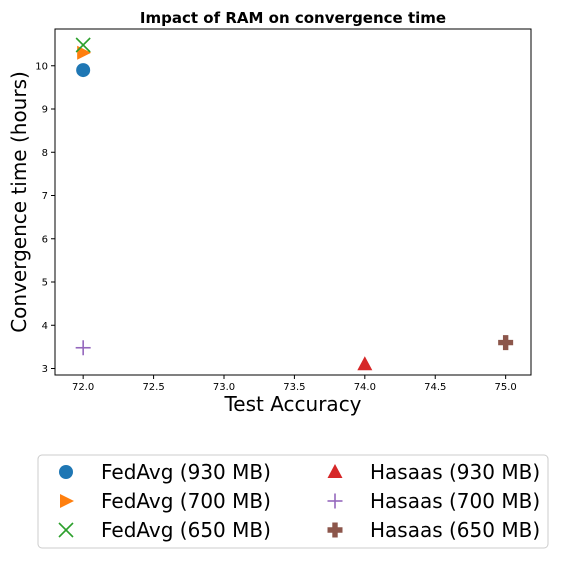  What do you see at coordinates (41, 66) in the screenshot?
I see `y-tick-label: 10` at bounding box center [41, 66].